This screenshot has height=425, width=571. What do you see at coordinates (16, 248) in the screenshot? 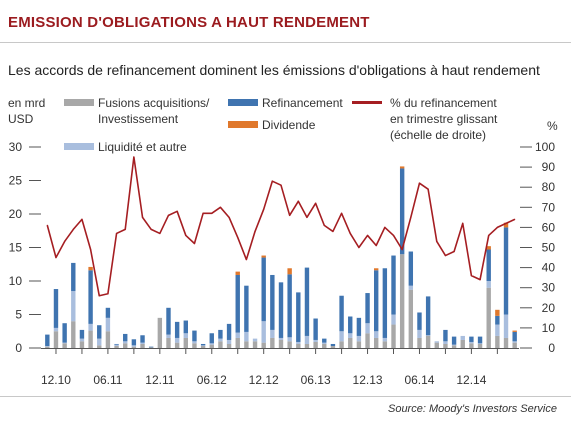
I see `left-axis-tick-label: 15` at bounding box center [16, 248].